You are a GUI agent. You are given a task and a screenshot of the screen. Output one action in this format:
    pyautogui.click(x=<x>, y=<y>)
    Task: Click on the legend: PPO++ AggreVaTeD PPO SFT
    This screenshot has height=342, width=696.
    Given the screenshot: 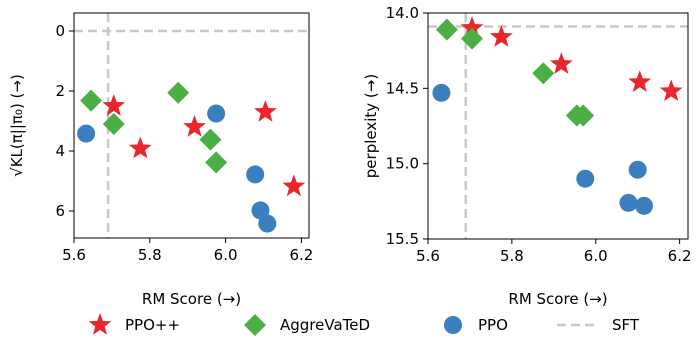 What is the action you would take?
    pyautogui.click(x=364, y=324)
    